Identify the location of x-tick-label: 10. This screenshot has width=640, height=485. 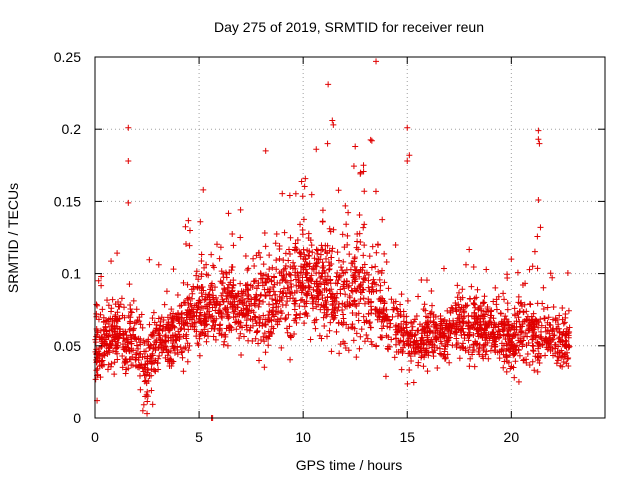
(303, 437).